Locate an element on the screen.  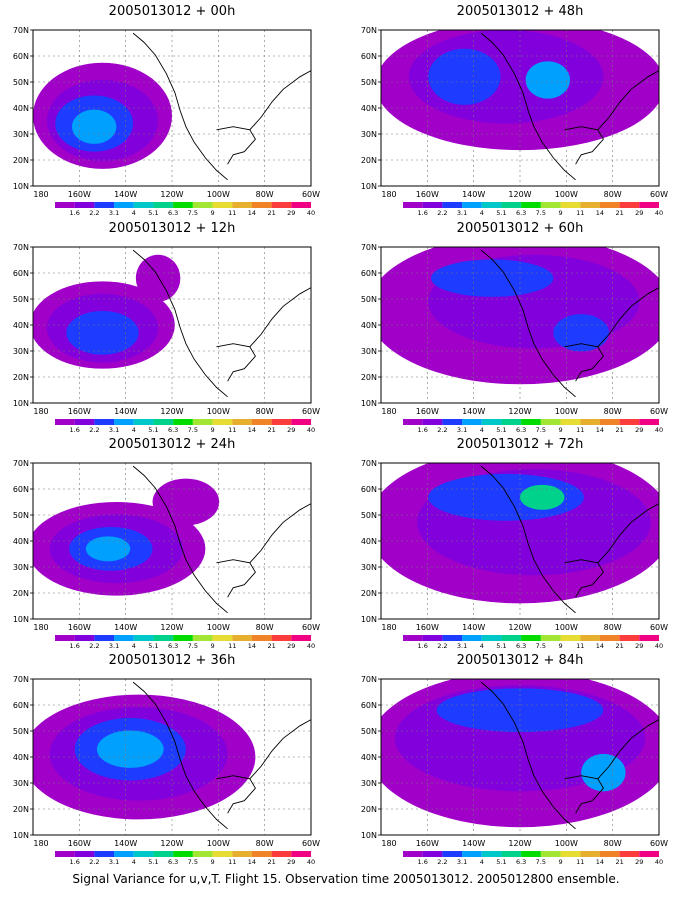
colorbar-label: 29 is located at coordinates (291, 862).